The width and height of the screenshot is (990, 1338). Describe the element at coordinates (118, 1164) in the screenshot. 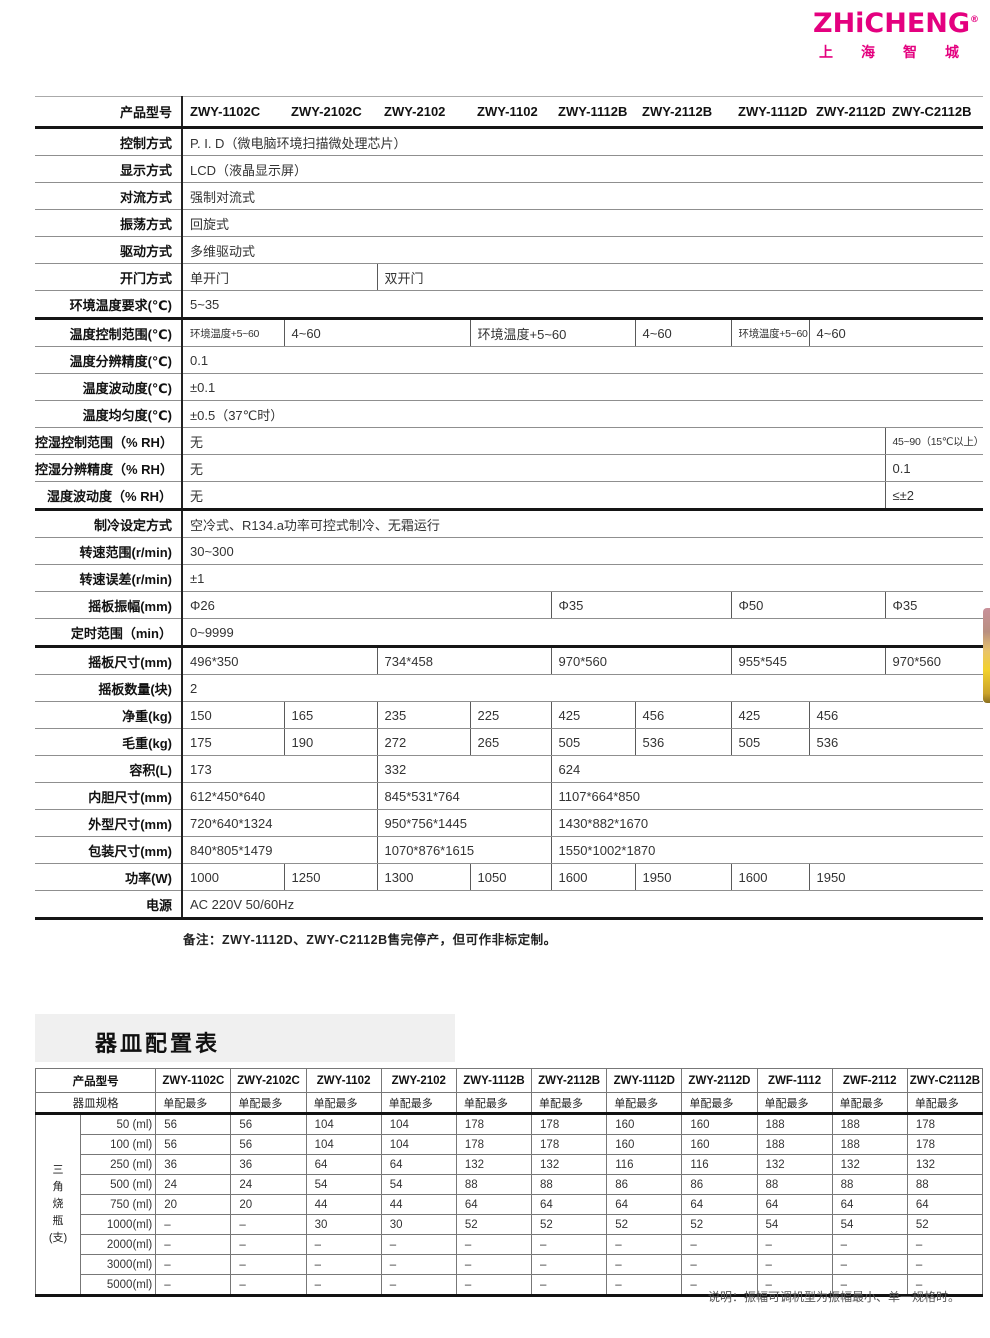

I see `vessel-spec-cell: 250 (ml)` at that location.